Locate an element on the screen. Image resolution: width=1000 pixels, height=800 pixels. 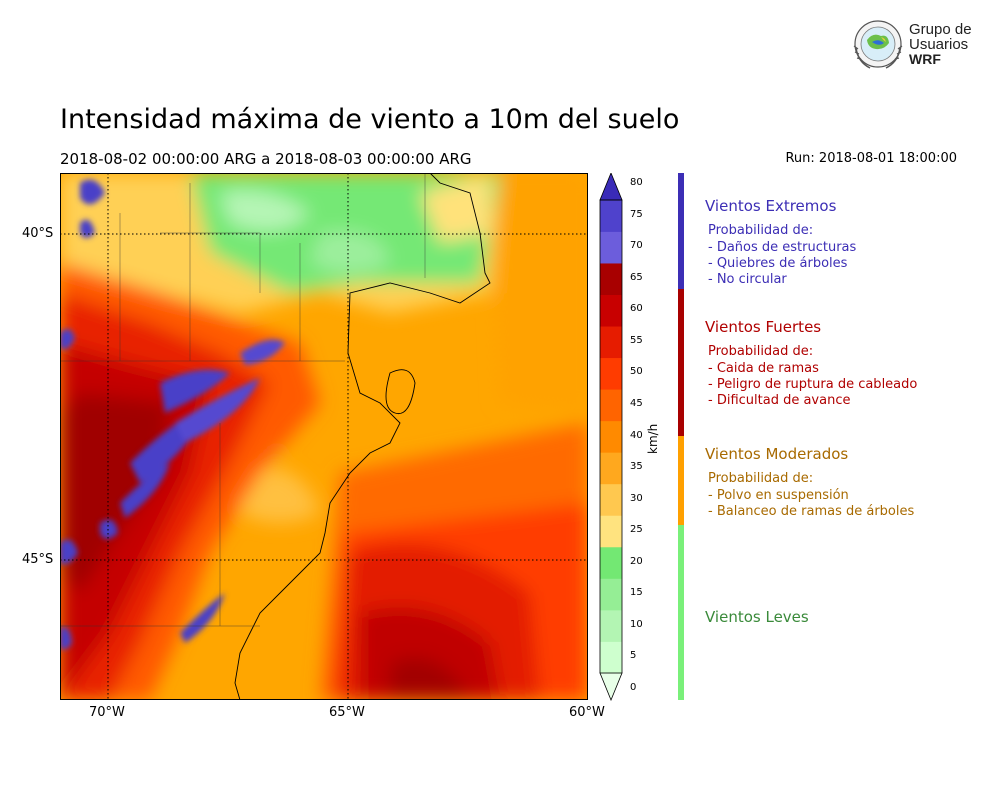
lon-tick-70w: 70°W is located at coordinates (107, 712).